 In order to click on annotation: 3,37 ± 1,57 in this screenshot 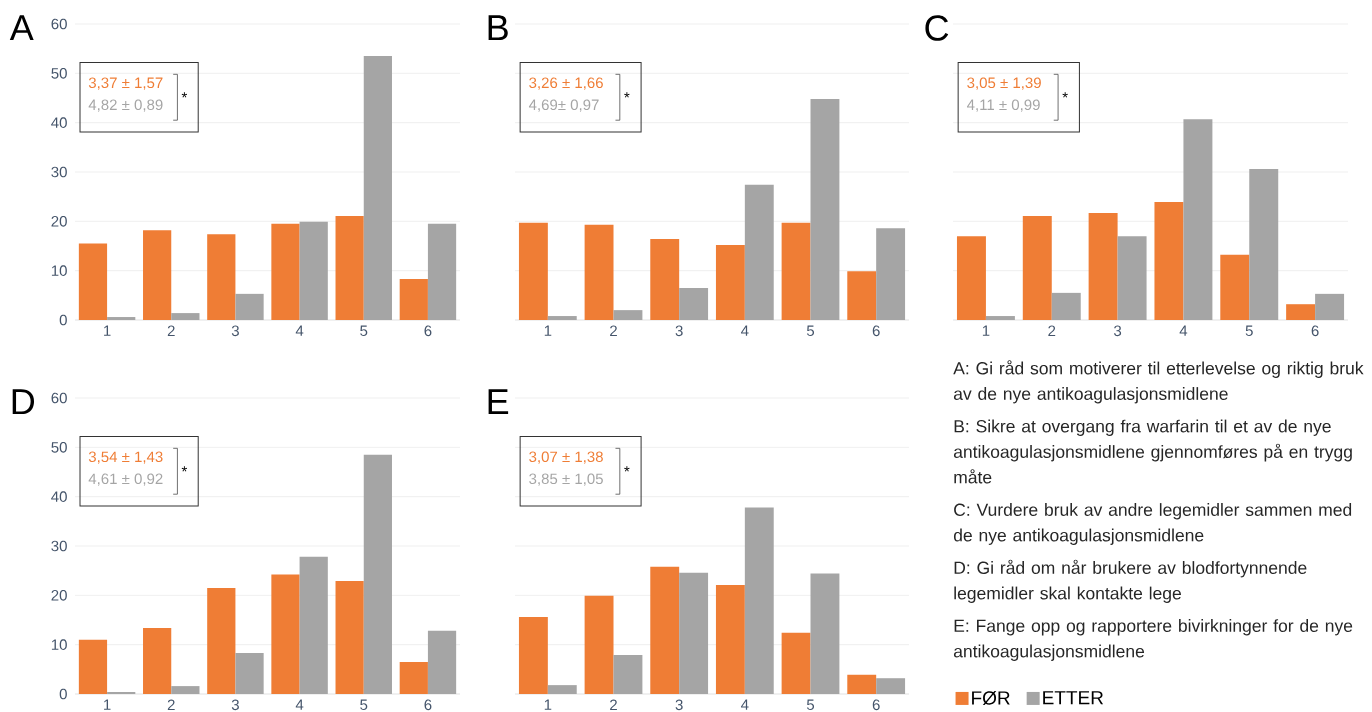, I will do `click(125, 83)`.